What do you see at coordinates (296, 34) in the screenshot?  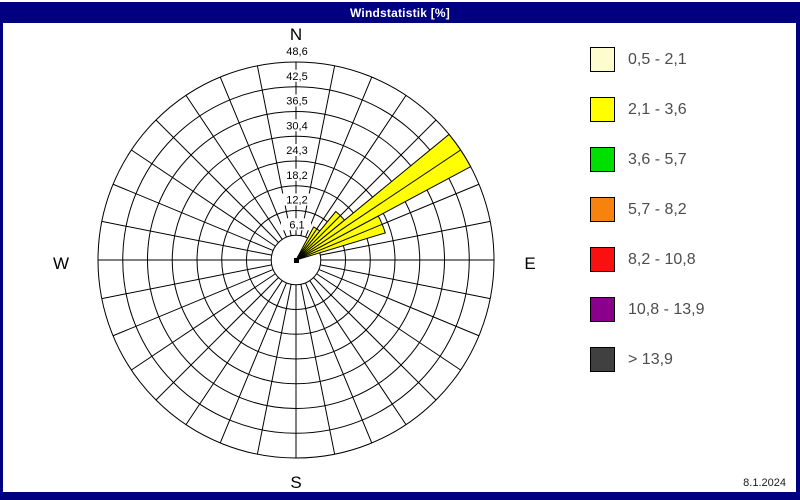 I see `compass-label-north: N` at bounding box center [296, 34].